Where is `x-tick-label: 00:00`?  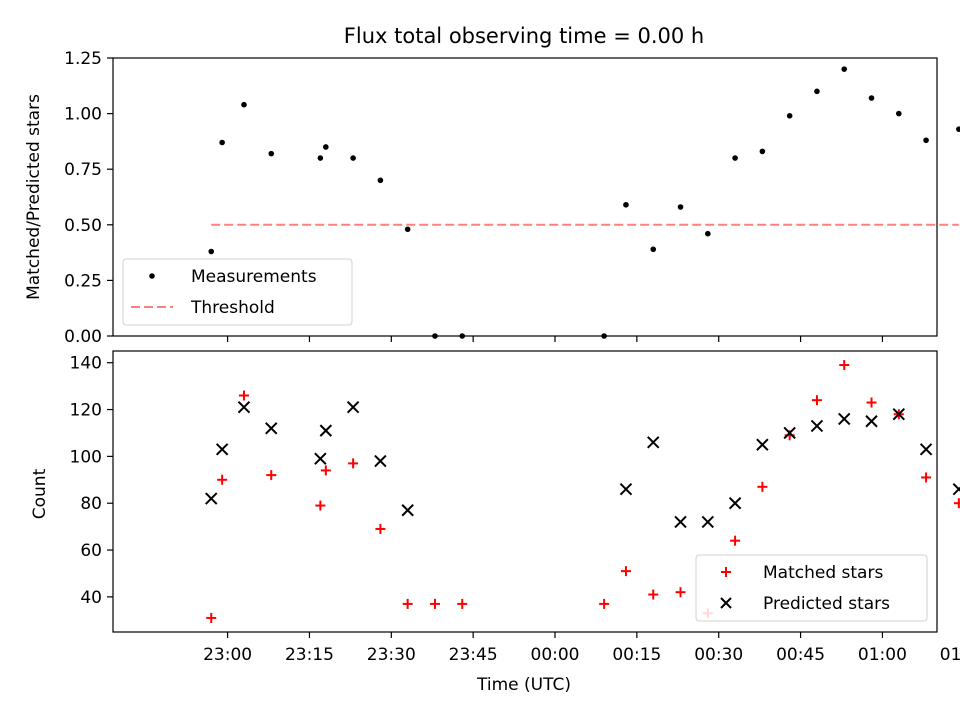 x-tick-label: 00:00 is located at coordinates (555, 655).